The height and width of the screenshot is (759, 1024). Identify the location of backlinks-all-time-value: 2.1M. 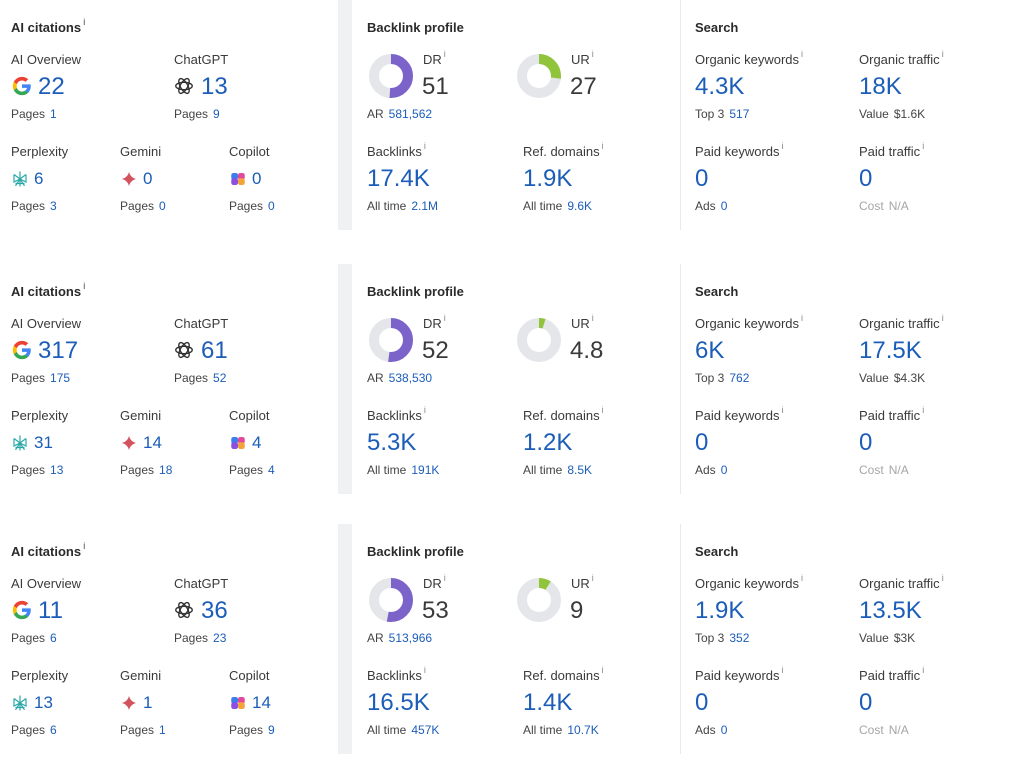
(425, 206).